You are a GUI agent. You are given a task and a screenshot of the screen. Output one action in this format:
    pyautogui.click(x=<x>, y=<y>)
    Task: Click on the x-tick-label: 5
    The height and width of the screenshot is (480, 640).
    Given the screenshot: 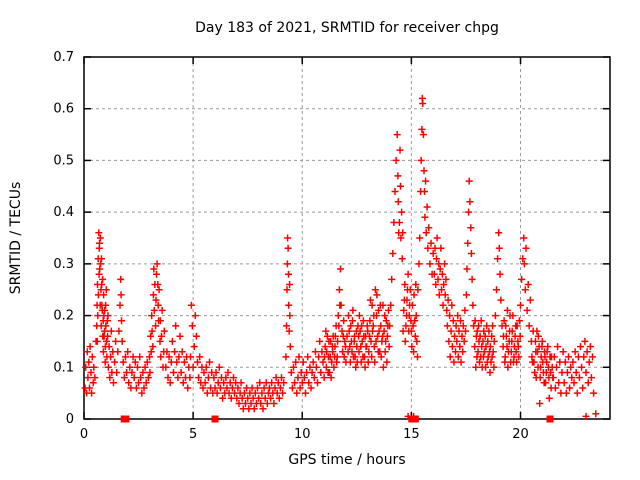 What is the action you would take?
    pyautogui.click(x=193, y=434)
    